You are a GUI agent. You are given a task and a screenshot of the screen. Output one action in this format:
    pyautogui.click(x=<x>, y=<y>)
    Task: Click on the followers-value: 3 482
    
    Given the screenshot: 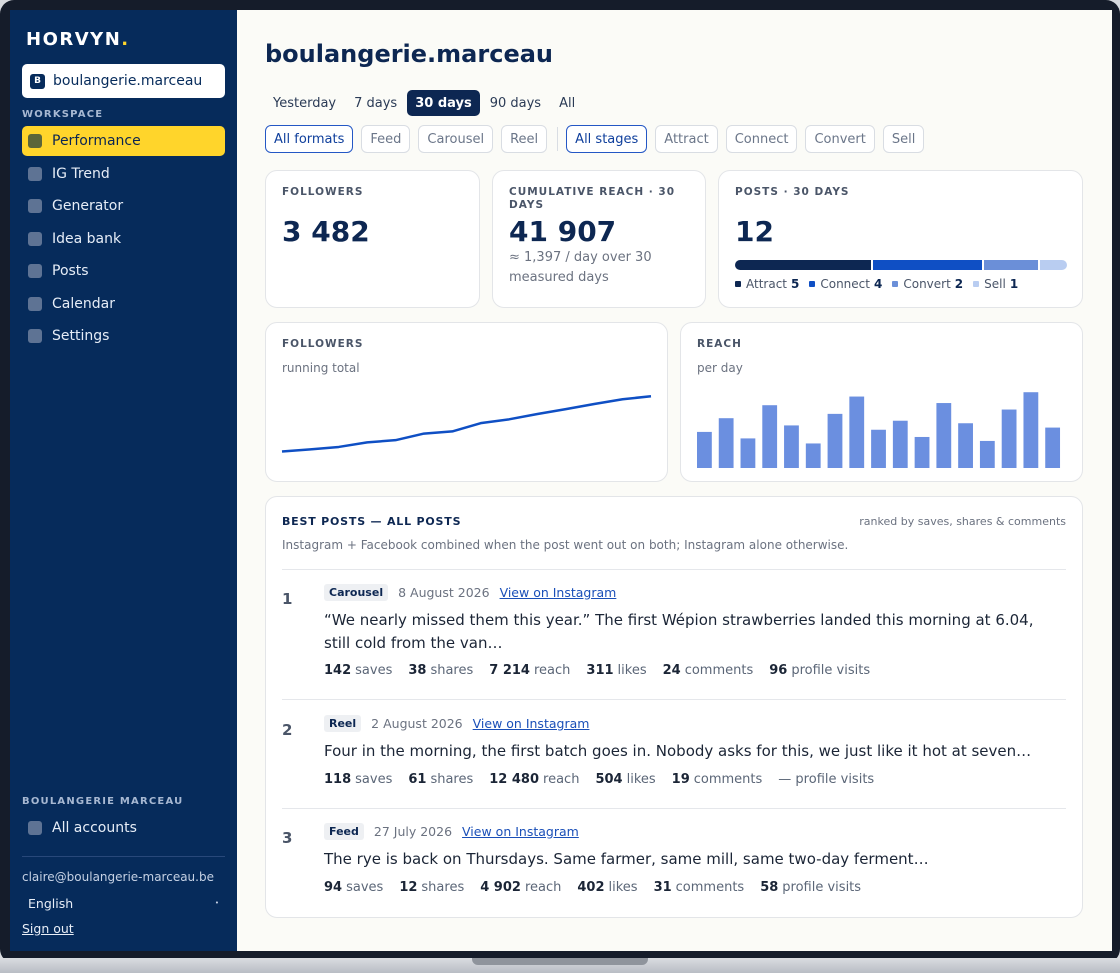 What is the action you would take?
    pyautogui.click(x=326, y=231)
    